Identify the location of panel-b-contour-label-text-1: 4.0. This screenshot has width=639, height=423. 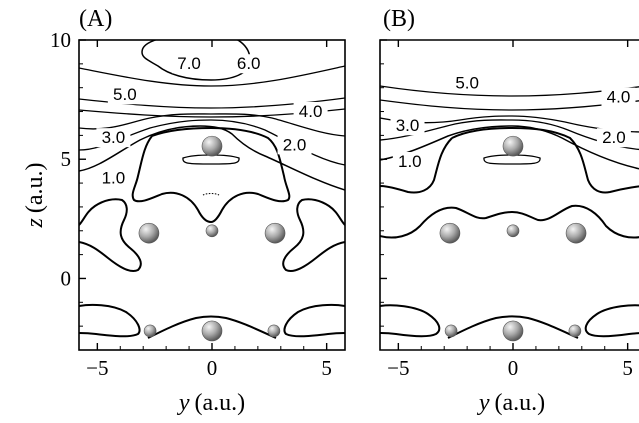
(619, 97).